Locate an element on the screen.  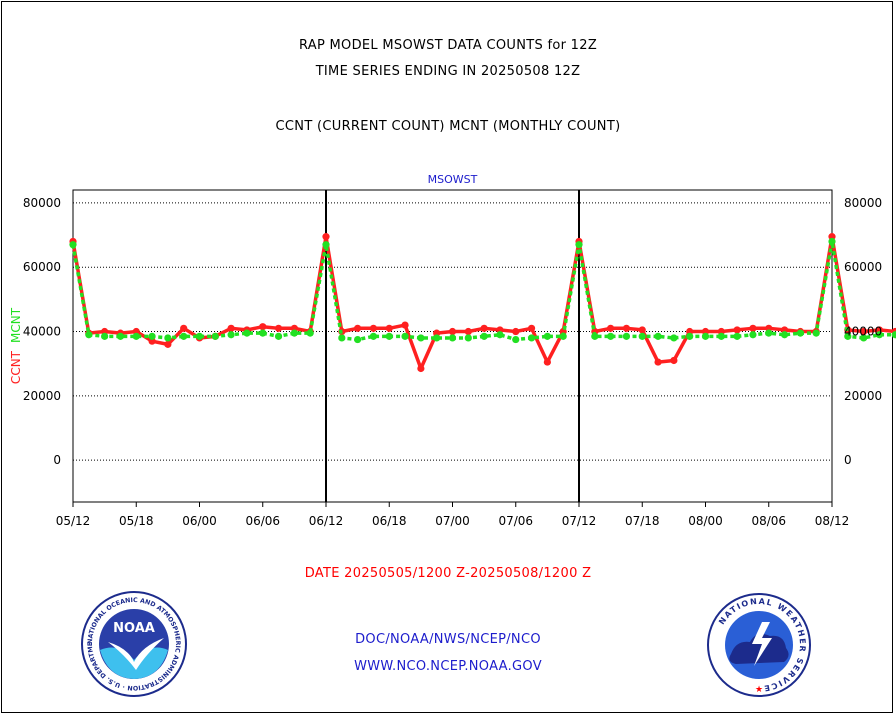
x-tick-label: 07/00 is located at coordinates (452, 521).